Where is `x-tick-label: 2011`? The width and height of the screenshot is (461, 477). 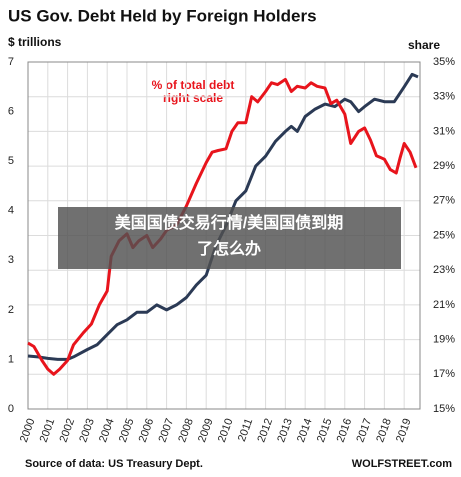 x-tick-label: 2011 is located at coordinates (245, 430).